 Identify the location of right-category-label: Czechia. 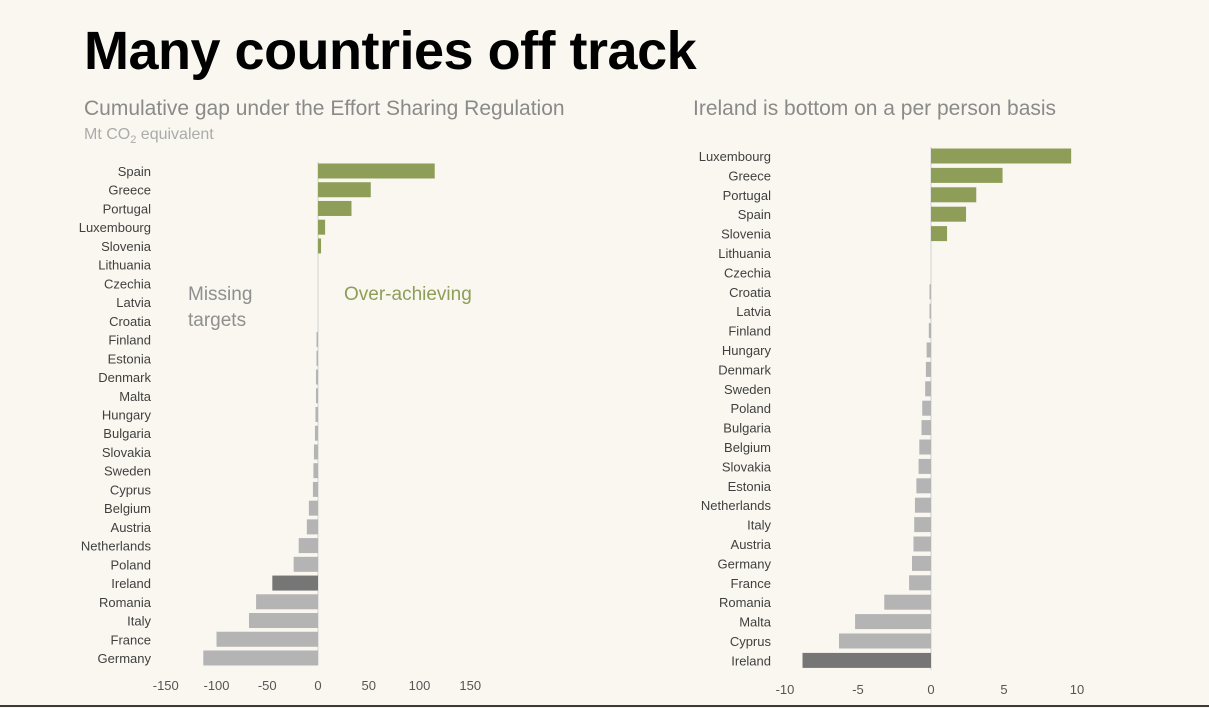
(748, 272).